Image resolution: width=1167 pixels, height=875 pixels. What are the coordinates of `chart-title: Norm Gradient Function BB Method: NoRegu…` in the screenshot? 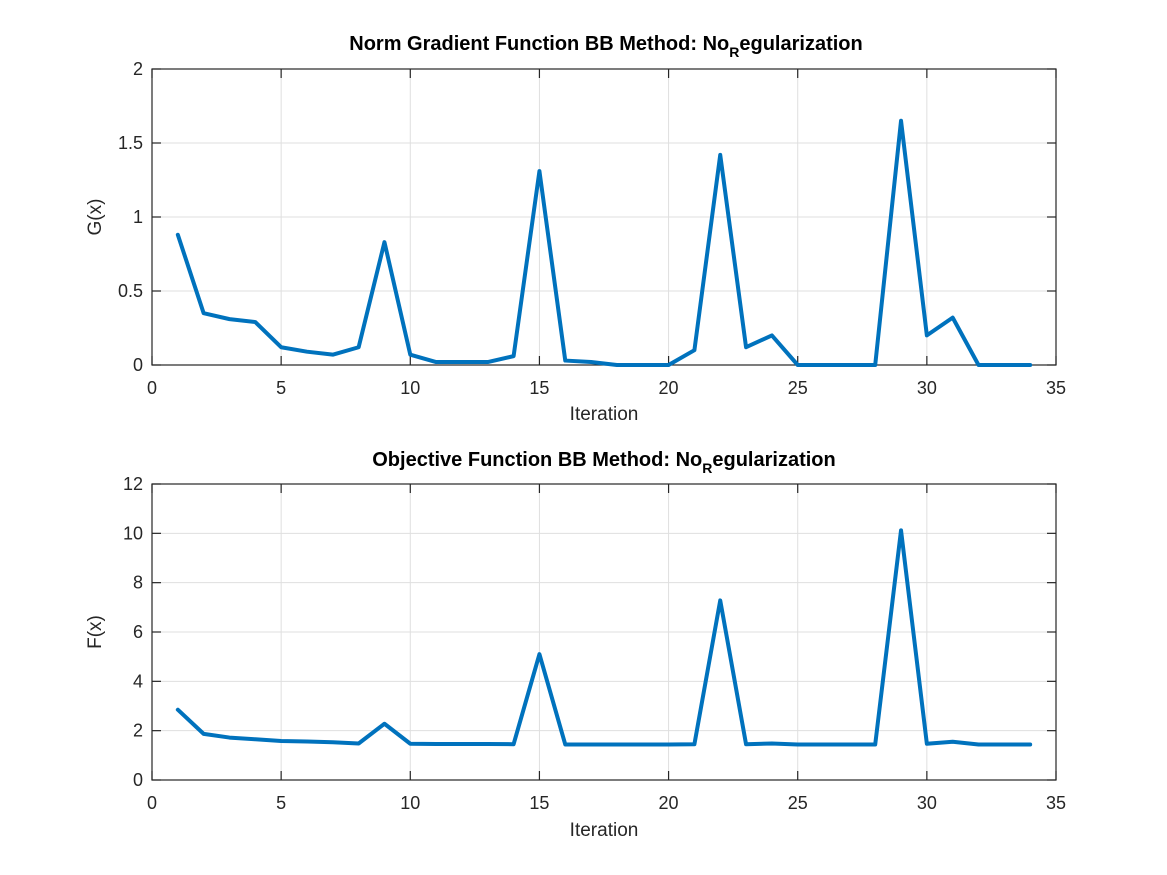 It's located at (605, 46).